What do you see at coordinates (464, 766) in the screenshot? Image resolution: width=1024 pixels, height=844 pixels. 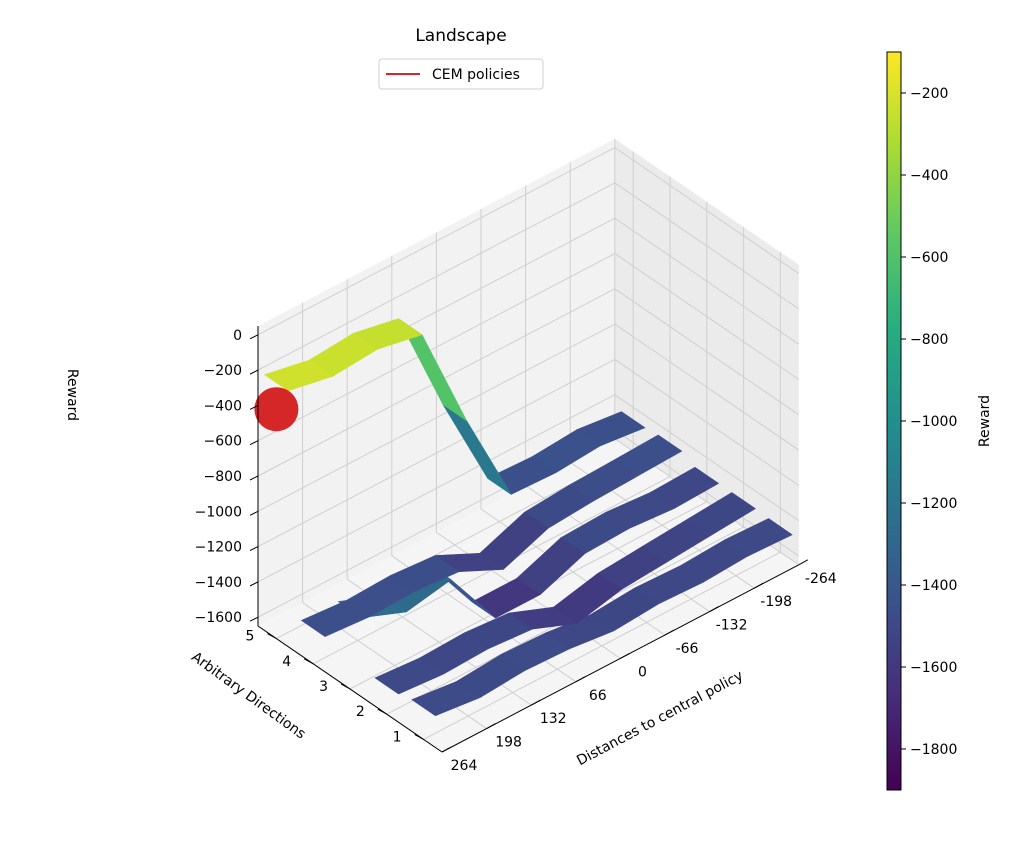 I see `x-tick-label: 264` at bounding box center [464, 766].